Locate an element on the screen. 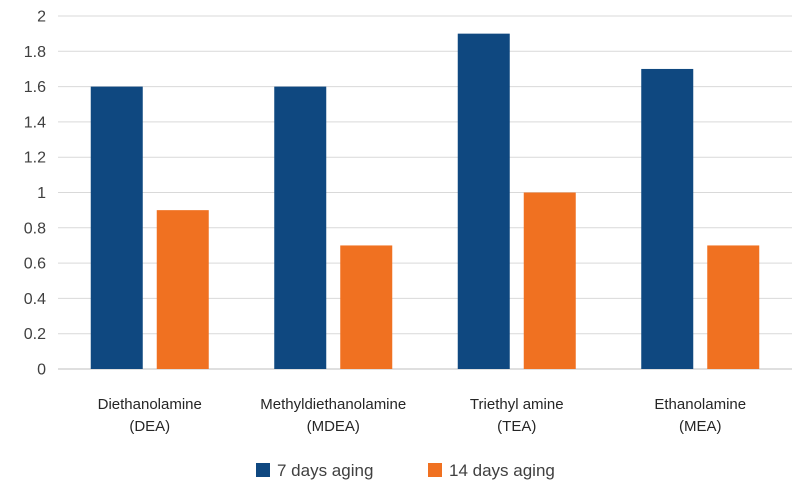  legend-label: 7 days aging is located at coordinates (325, 470).